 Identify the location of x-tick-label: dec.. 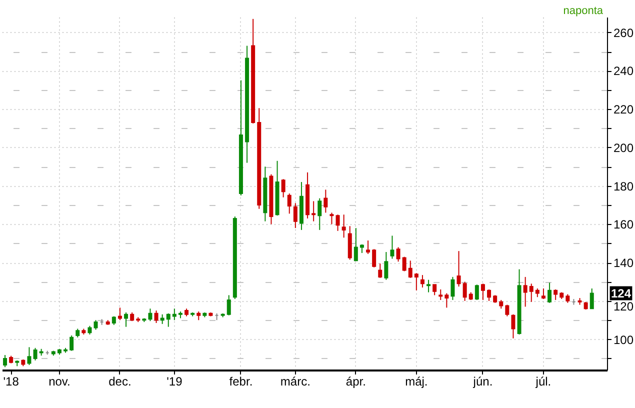
(120, 381).